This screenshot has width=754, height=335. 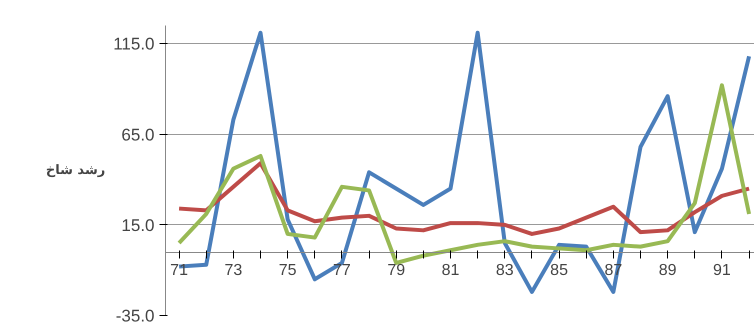 I want to click on y-tick-label: 15.0, so click(x=138, y=225).